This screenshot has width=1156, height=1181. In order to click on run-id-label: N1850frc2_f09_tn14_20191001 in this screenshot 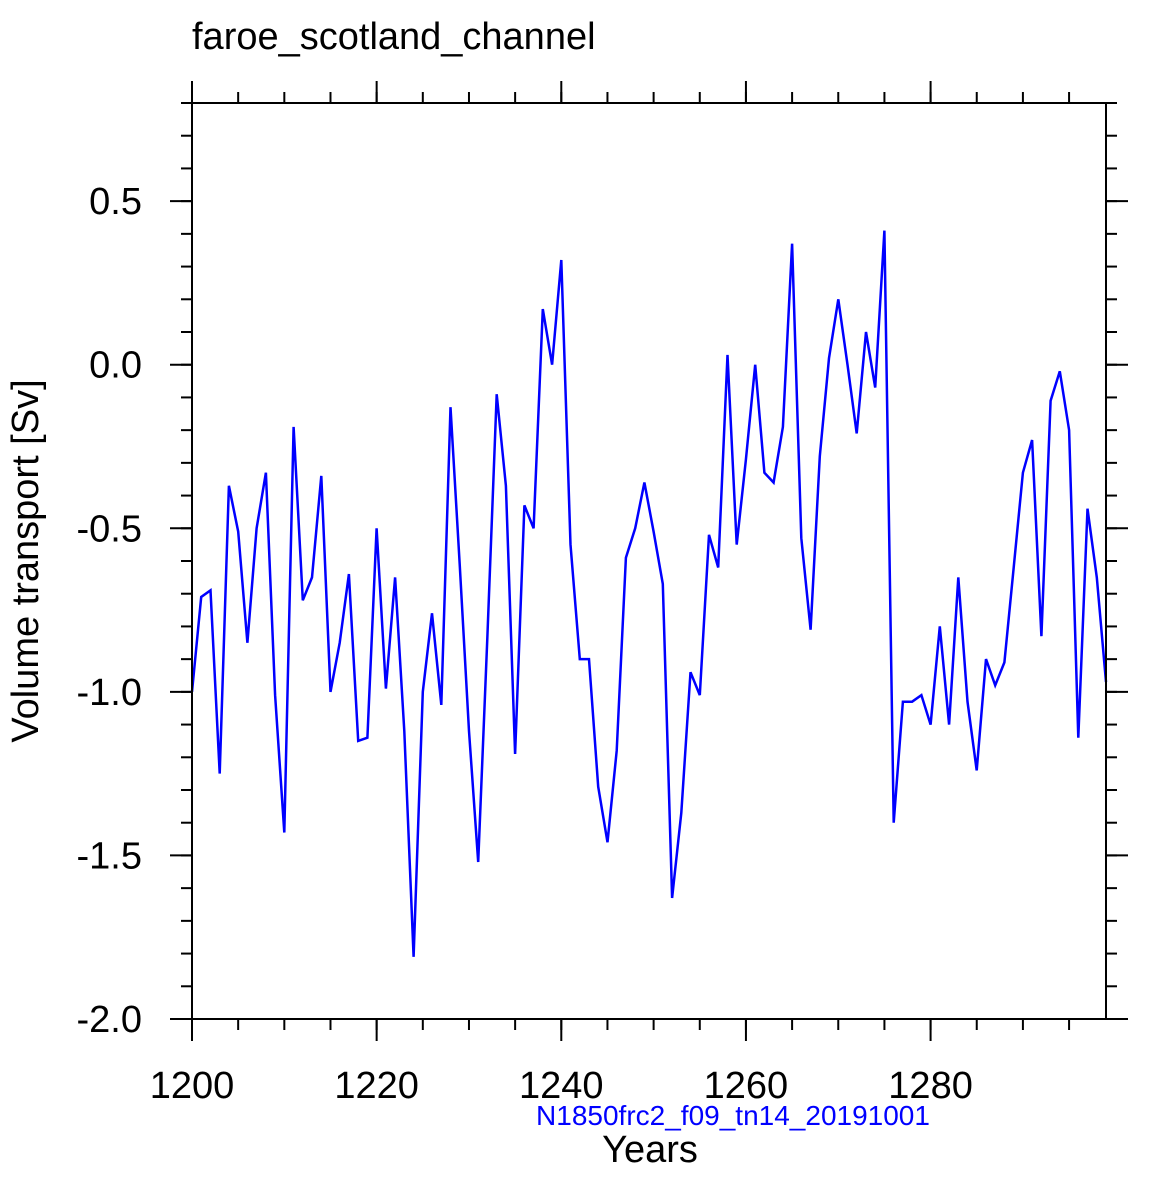, I will do `click(733, 1115)`.